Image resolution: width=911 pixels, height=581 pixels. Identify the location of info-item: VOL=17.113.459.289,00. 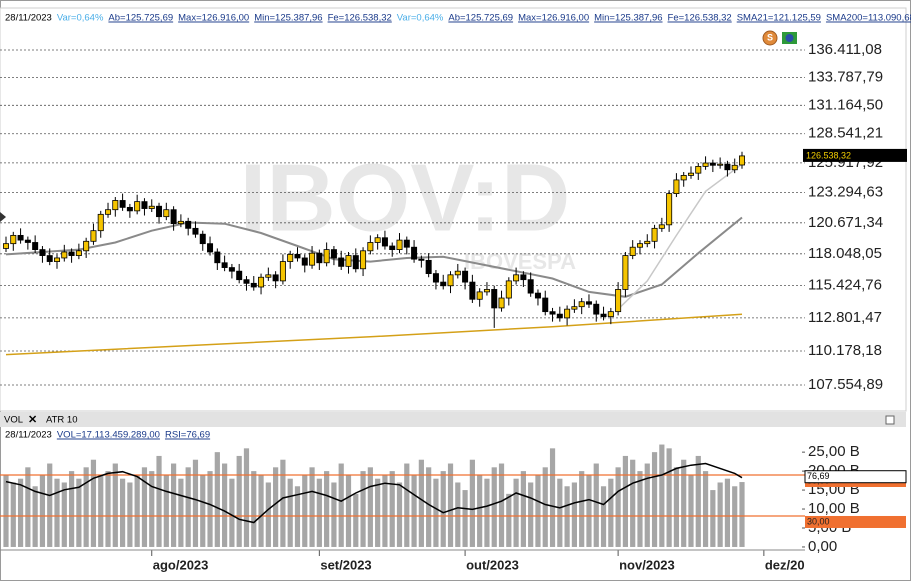
(108, 435).